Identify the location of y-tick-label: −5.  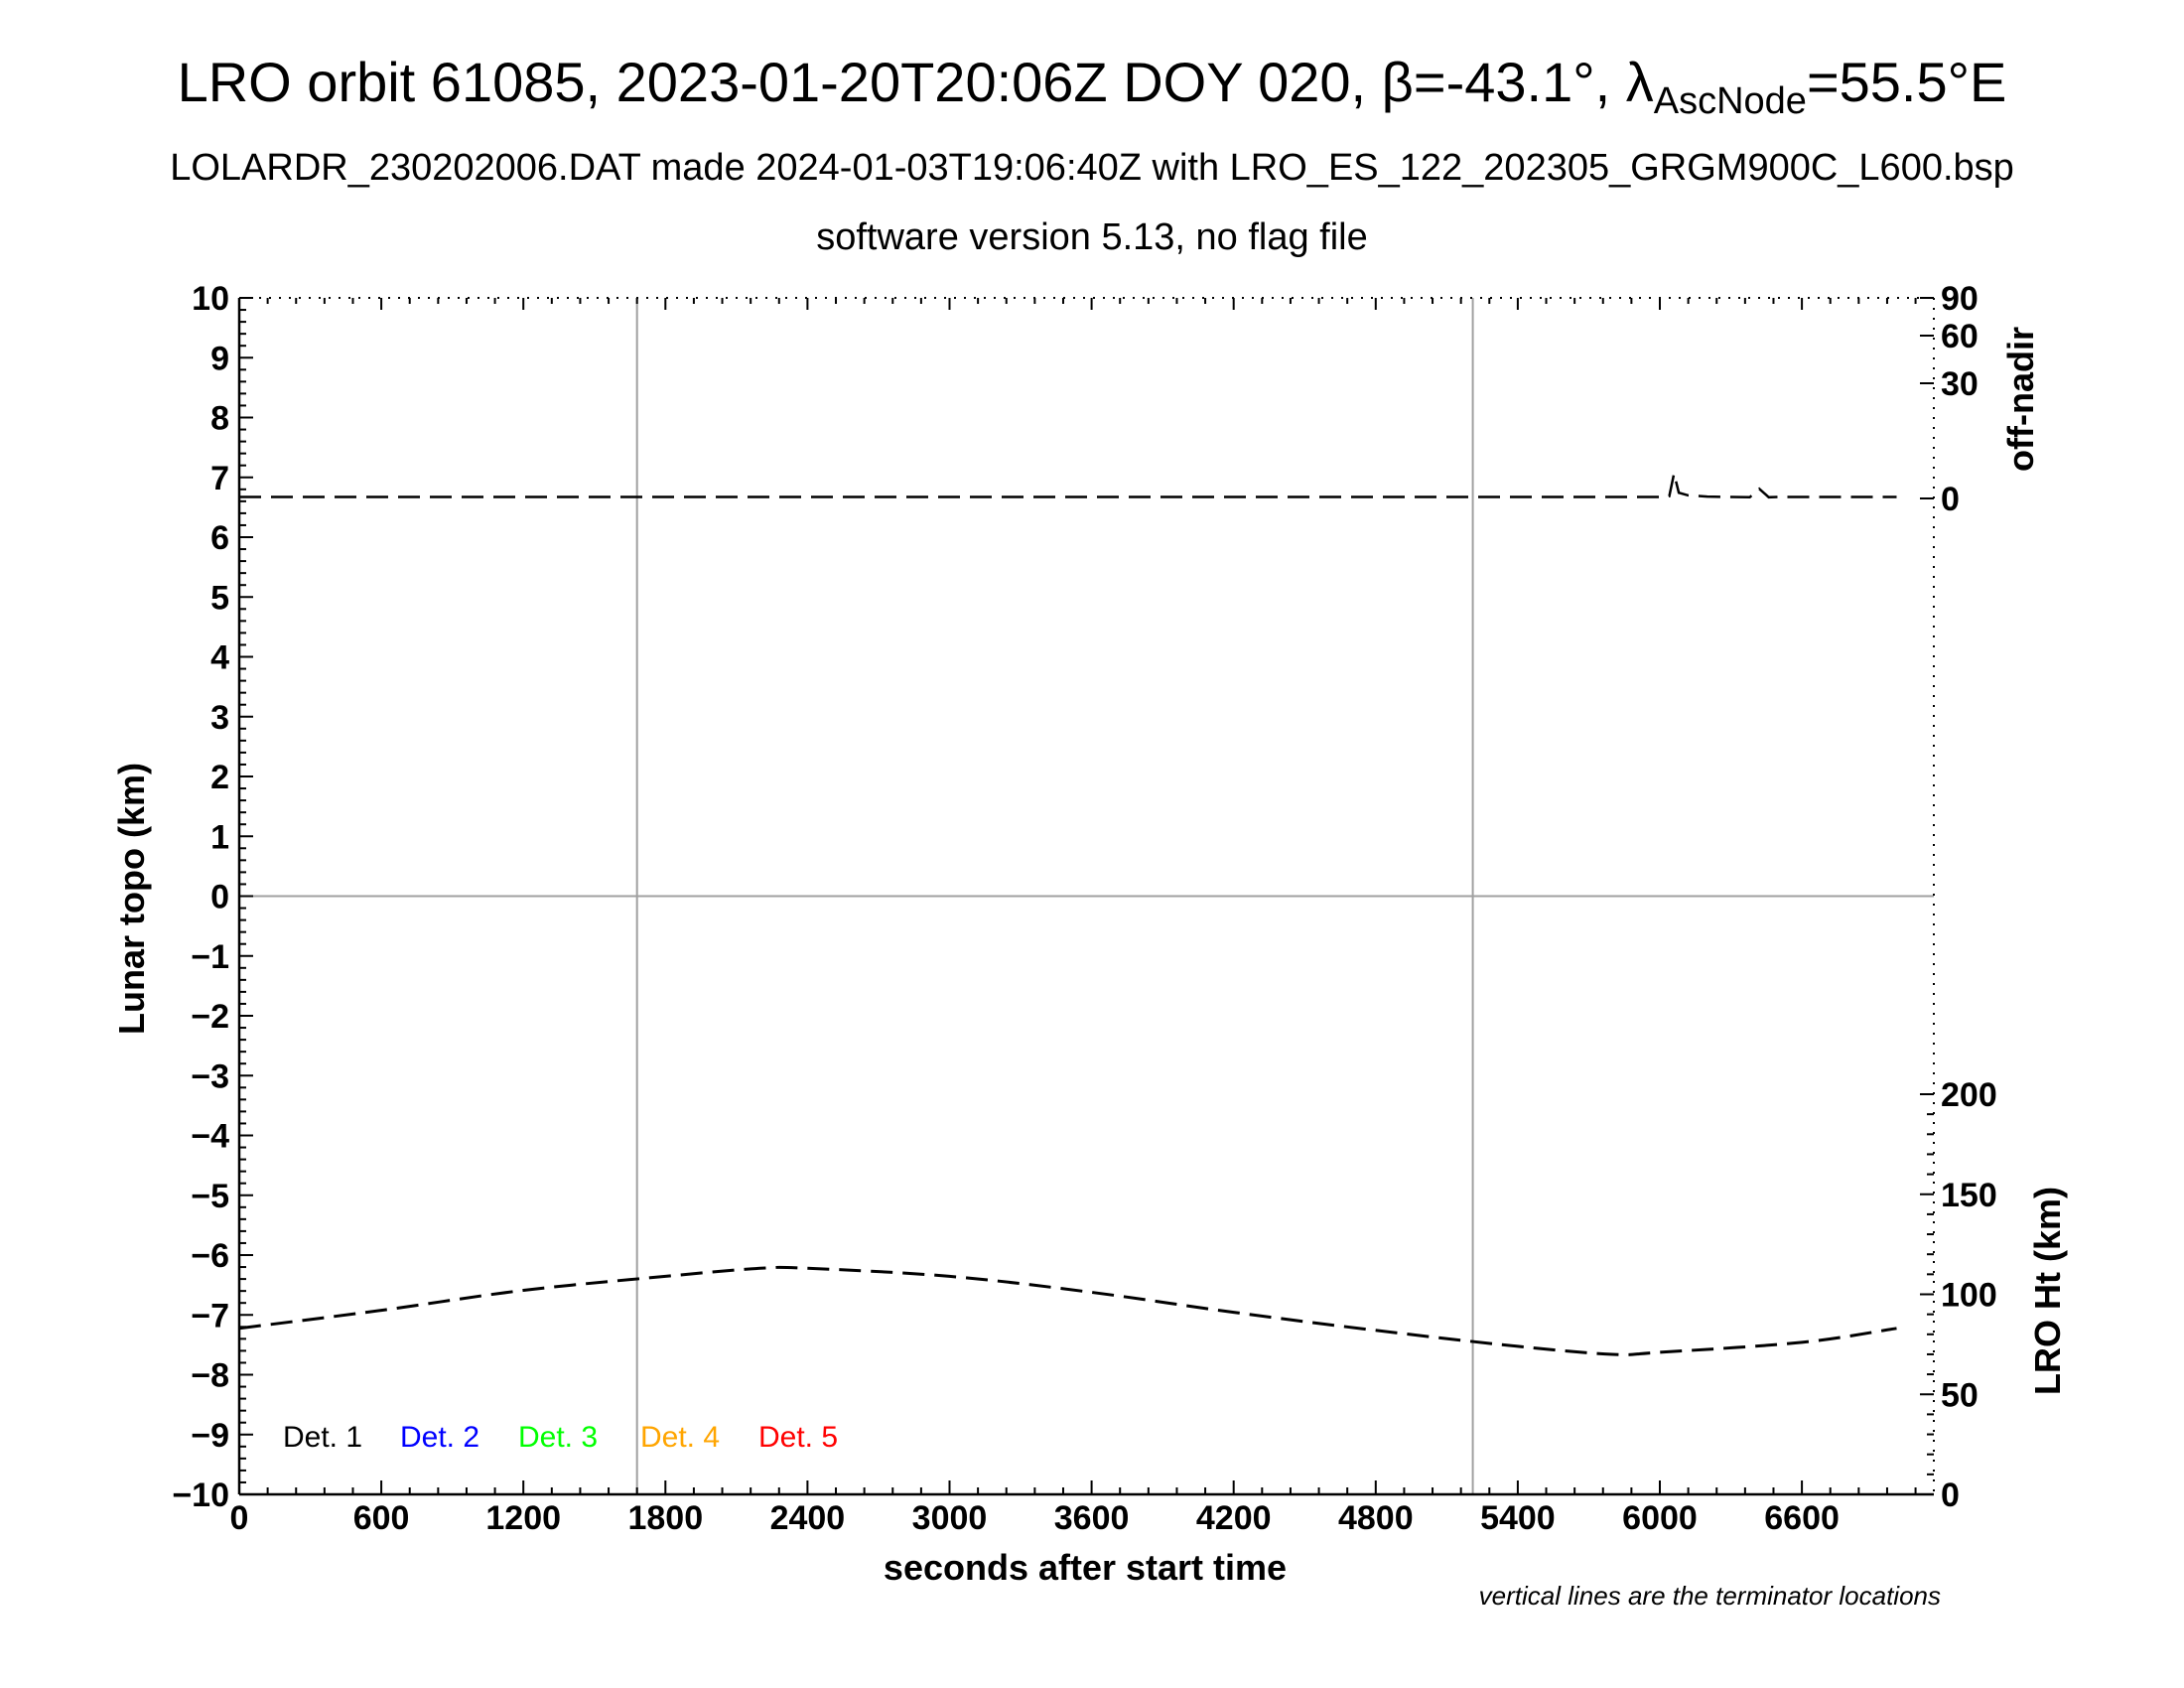
(210, 1196).